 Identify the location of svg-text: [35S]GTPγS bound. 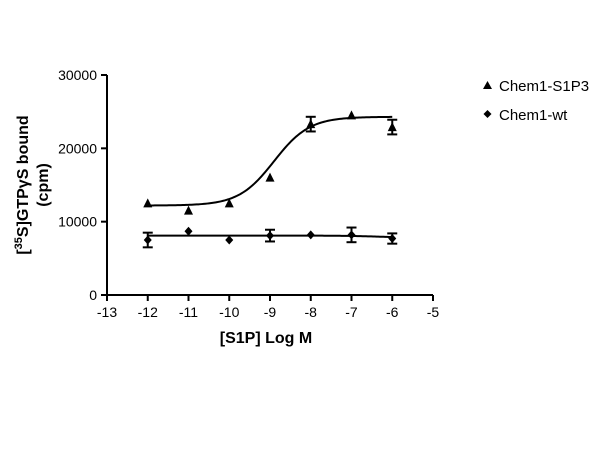
(22, 184).